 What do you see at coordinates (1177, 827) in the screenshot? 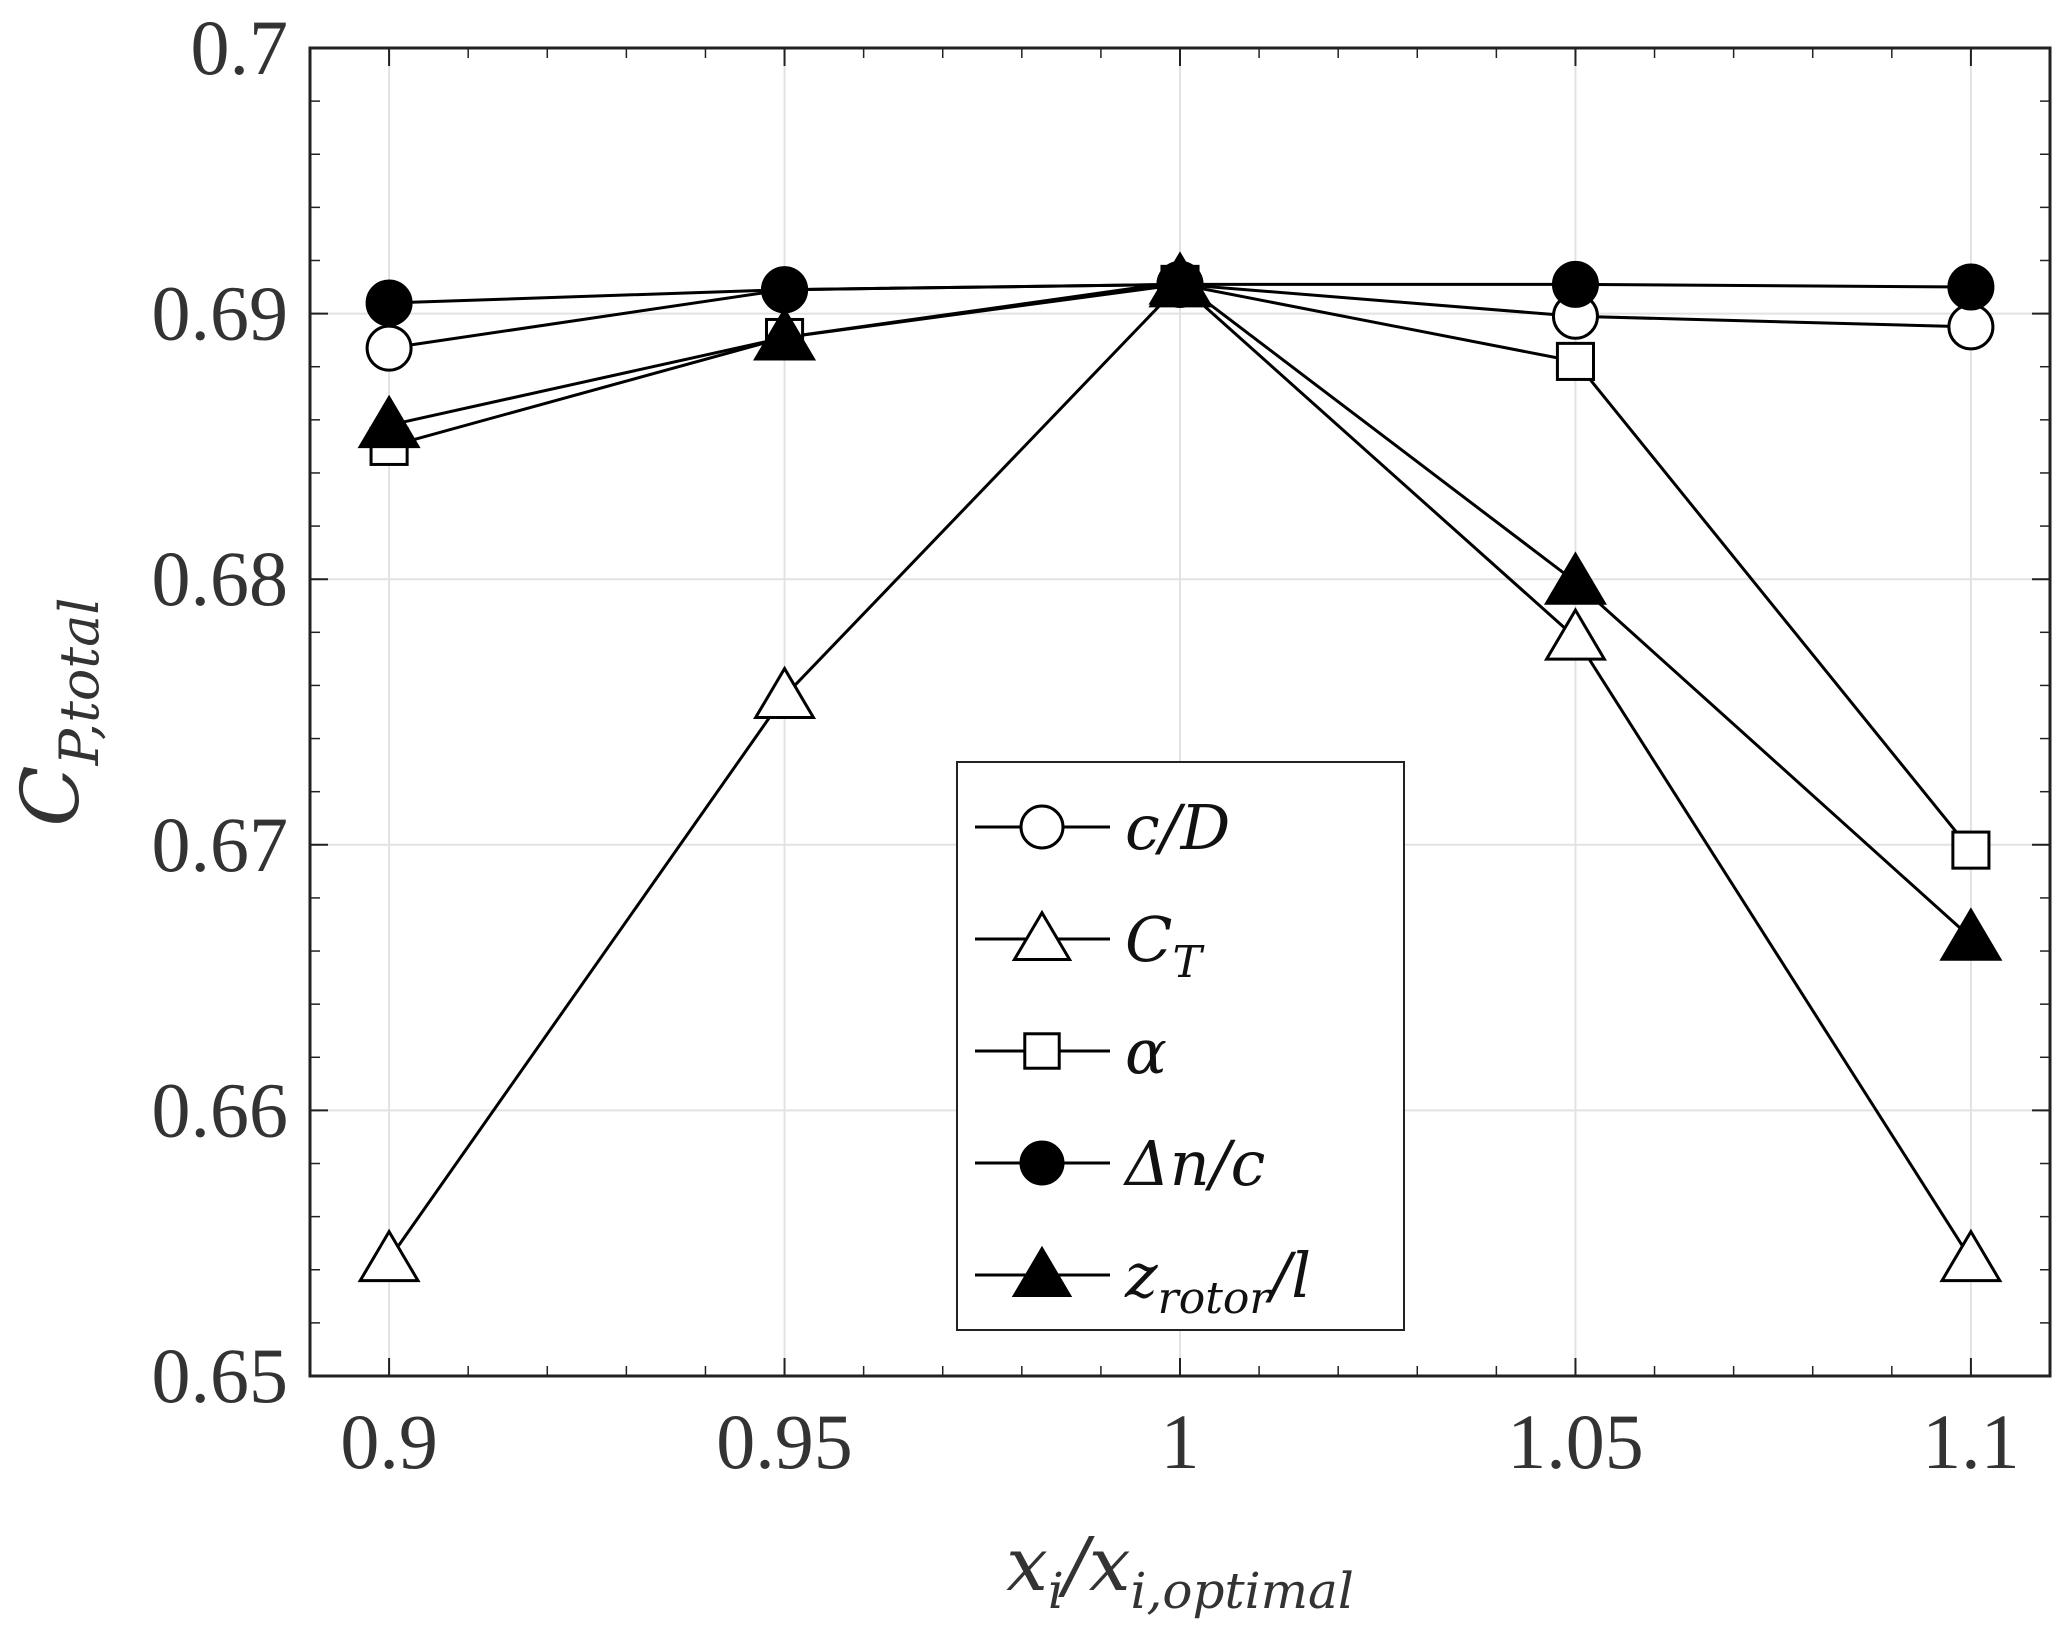
I see `legend-label: c/D` at bounding box center [1177, 827].